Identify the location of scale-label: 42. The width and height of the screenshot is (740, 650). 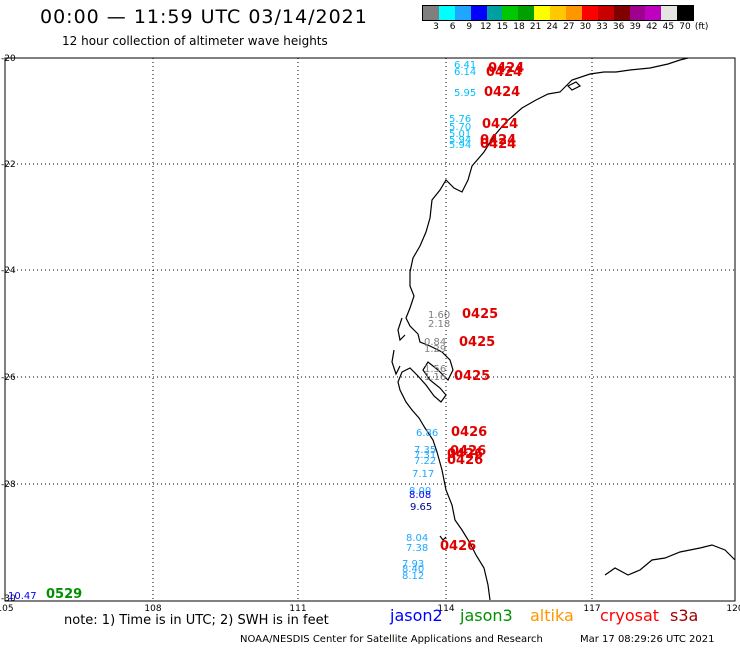
(652, 27).